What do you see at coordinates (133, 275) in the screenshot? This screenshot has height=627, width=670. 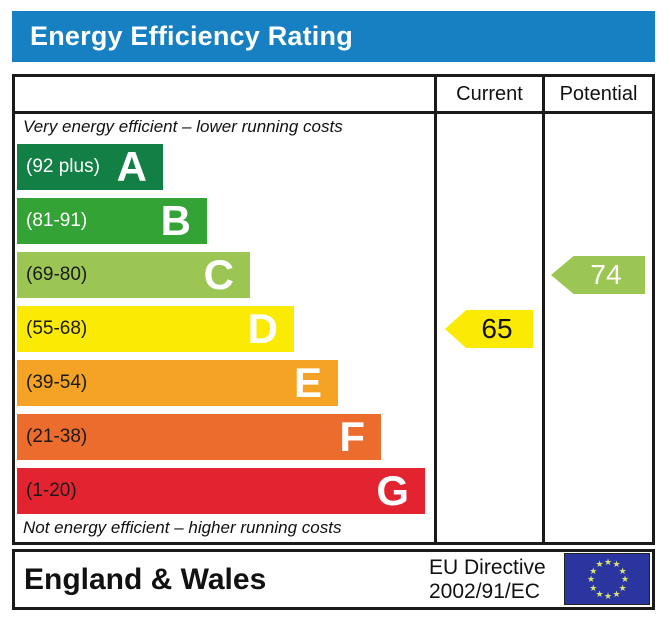 I see `rating-band: (69-80) C` at bounding box center [133, 275].